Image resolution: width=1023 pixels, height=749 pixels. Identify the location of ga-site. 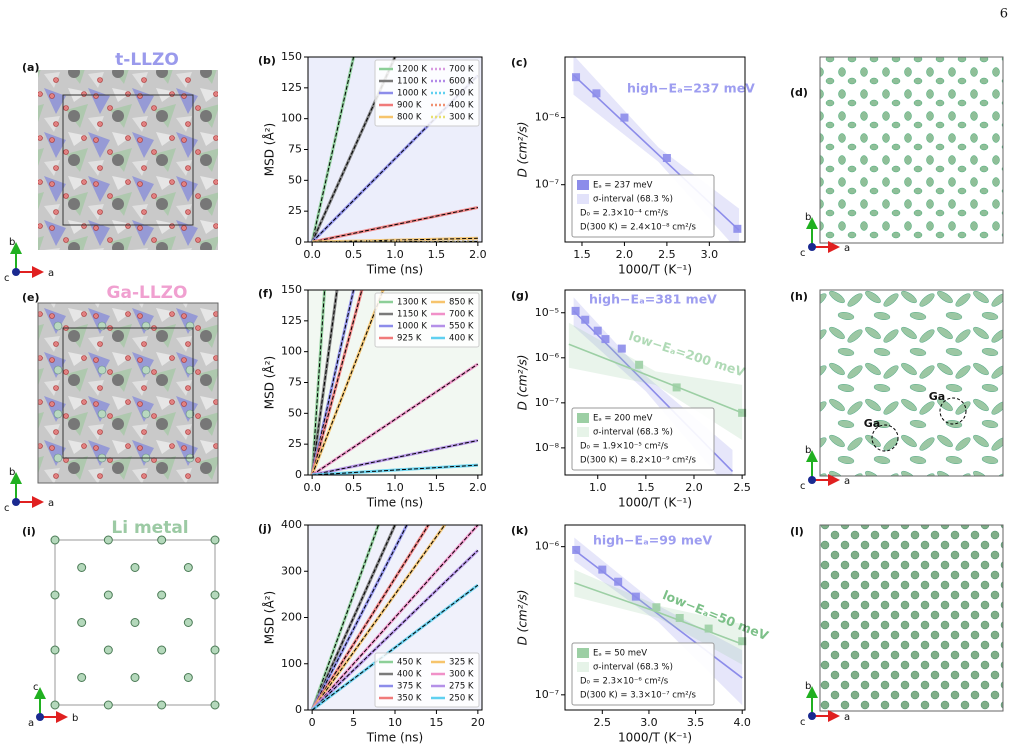
(953, 411).